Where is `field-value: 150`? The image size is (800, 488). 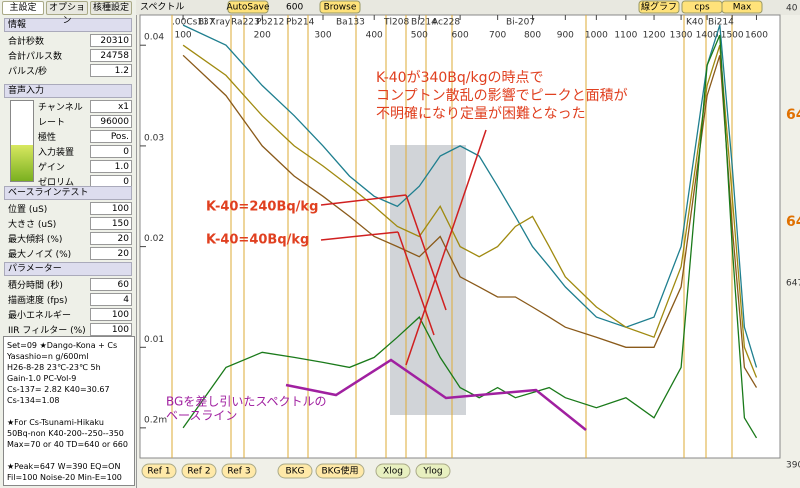
field-value: 150 is located at coordinates (111, 223).